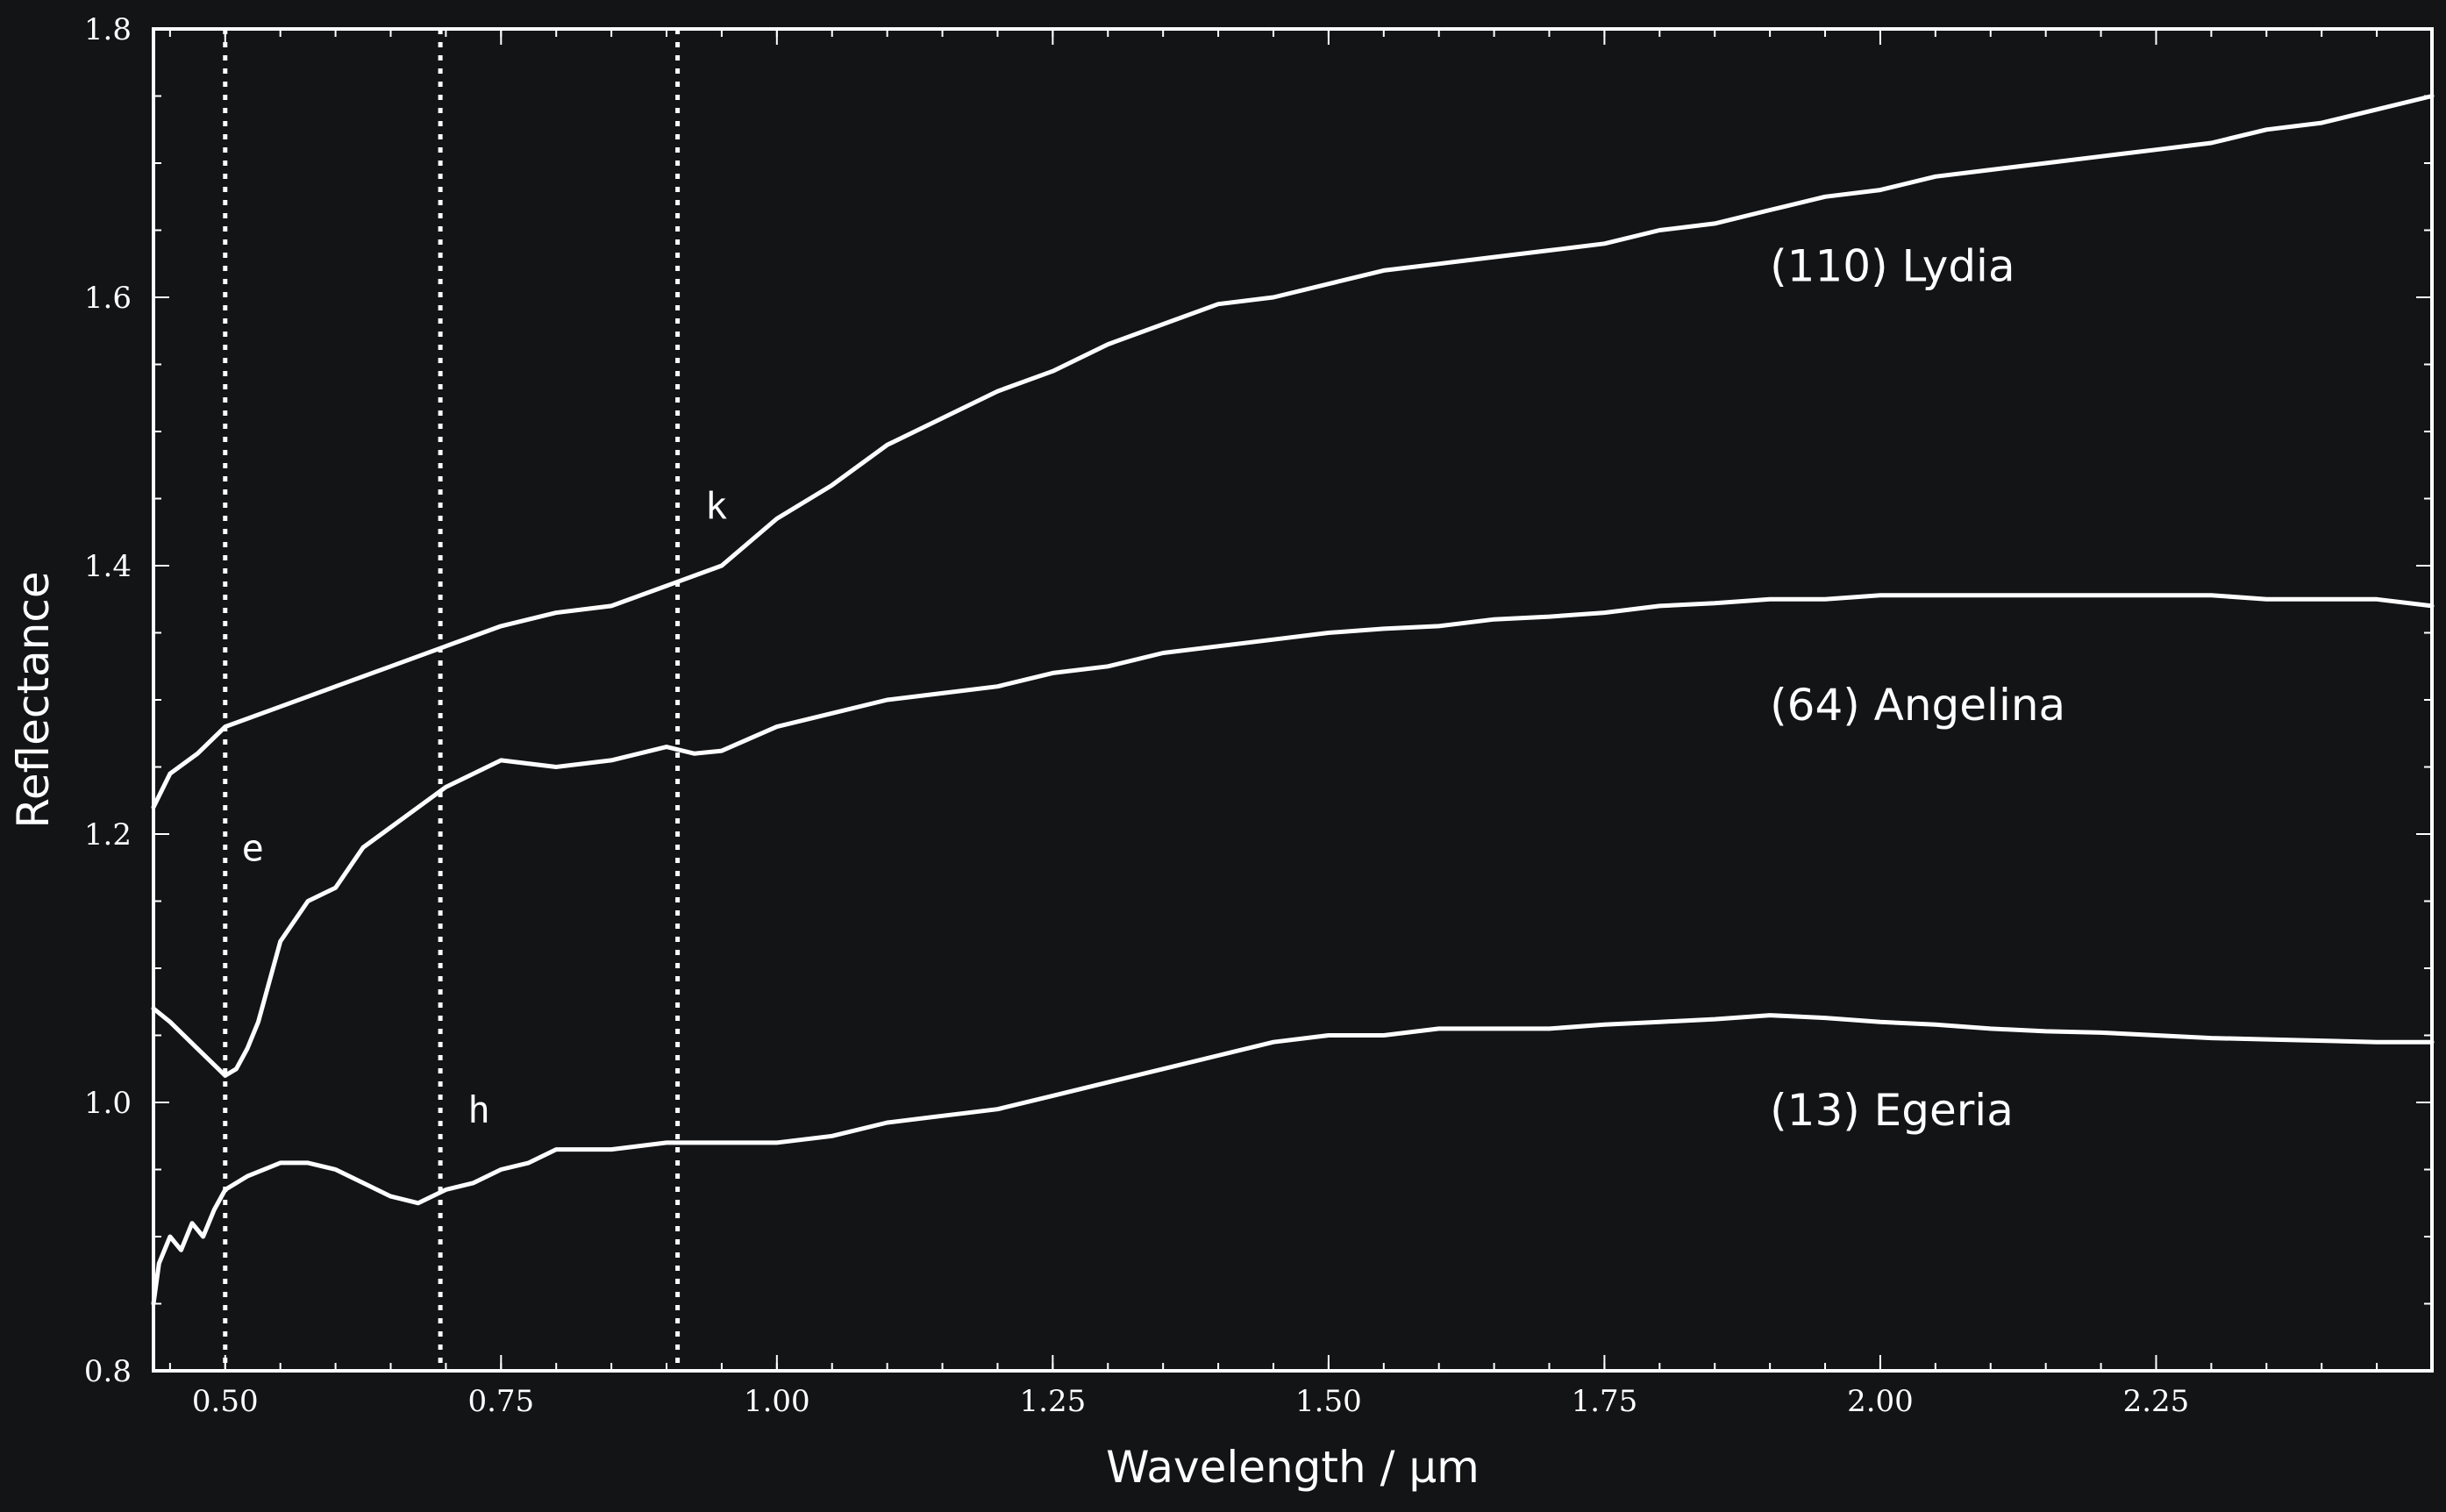  I want to click on x-tick-label: 2.00, so click(1880, 1401).